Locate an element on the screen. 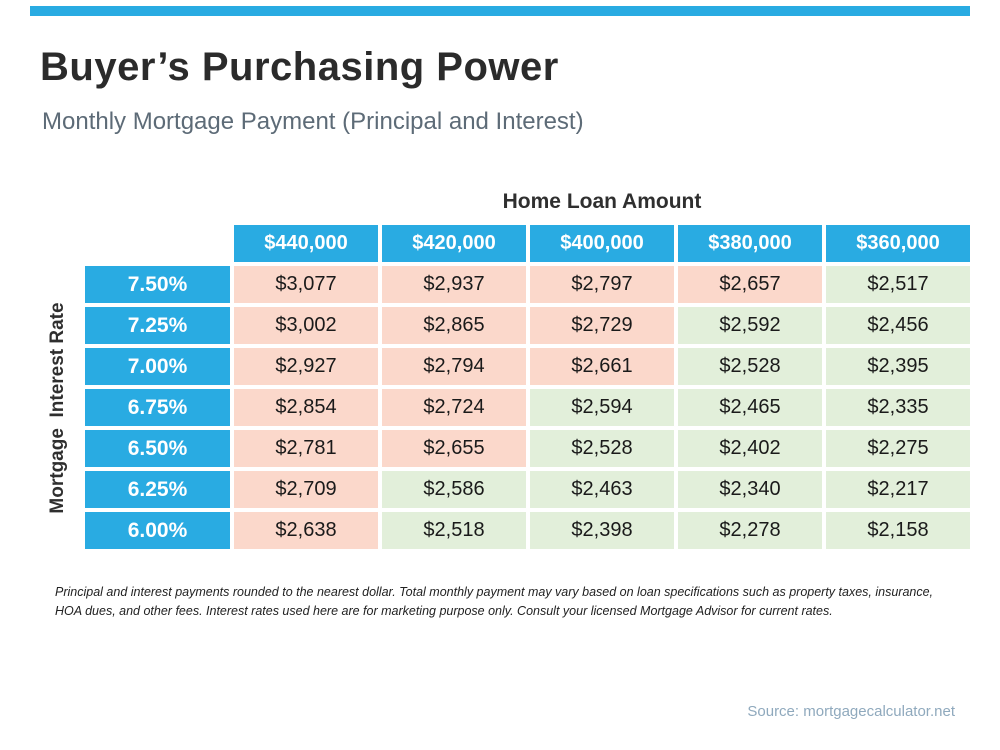  payment-value-cell: $2,395 is located at coordinates (898, 366).